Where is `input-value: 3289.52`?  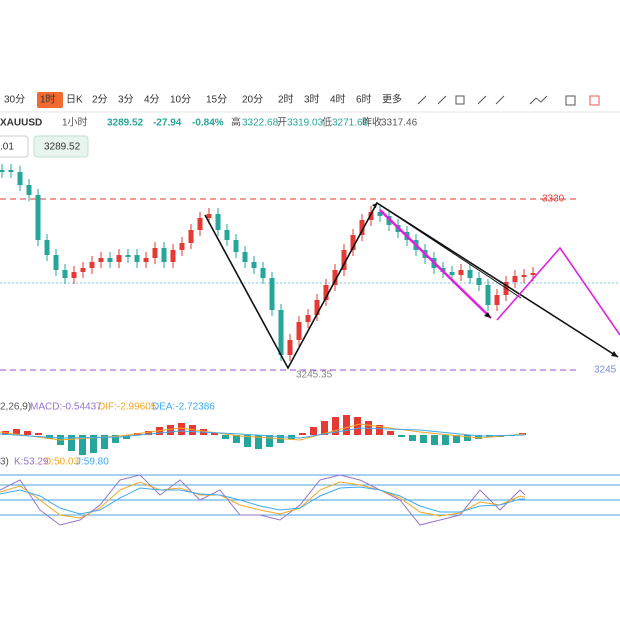 input-value: 3289.52 is located at coordinates (62, 147).